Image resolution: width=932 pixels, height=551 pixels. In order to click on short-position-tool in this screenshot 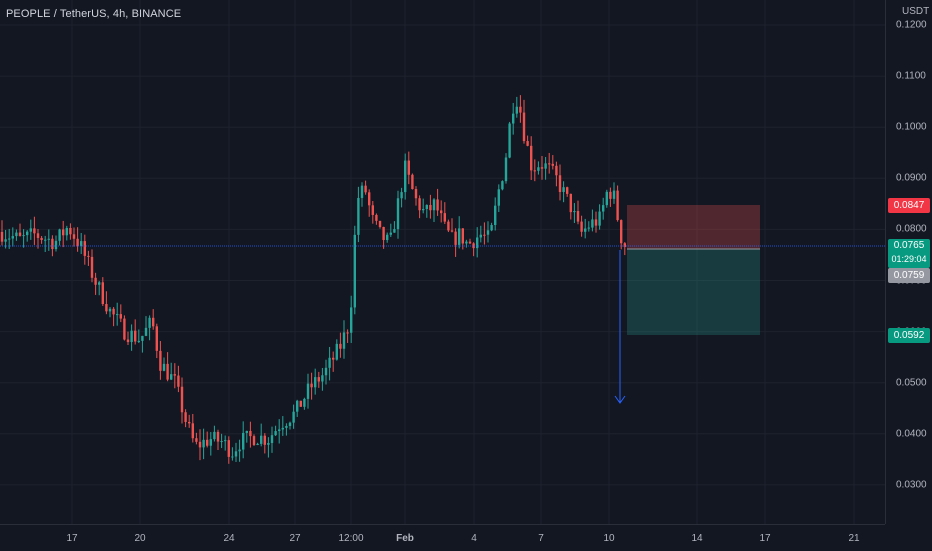, I will do `click(693, 270)`.